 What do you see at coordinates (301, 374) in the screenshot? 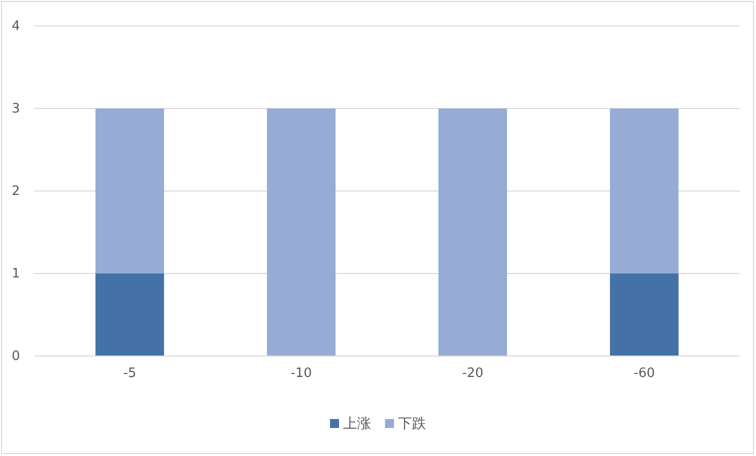
I see `x-tick-label: -10` at bounding box center [301, 374].